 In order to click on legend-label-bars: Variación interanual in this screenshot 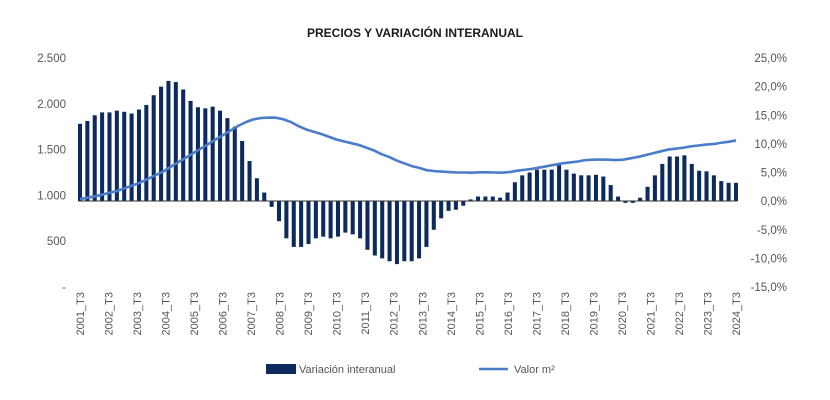, I will do `click(347, 370)`.